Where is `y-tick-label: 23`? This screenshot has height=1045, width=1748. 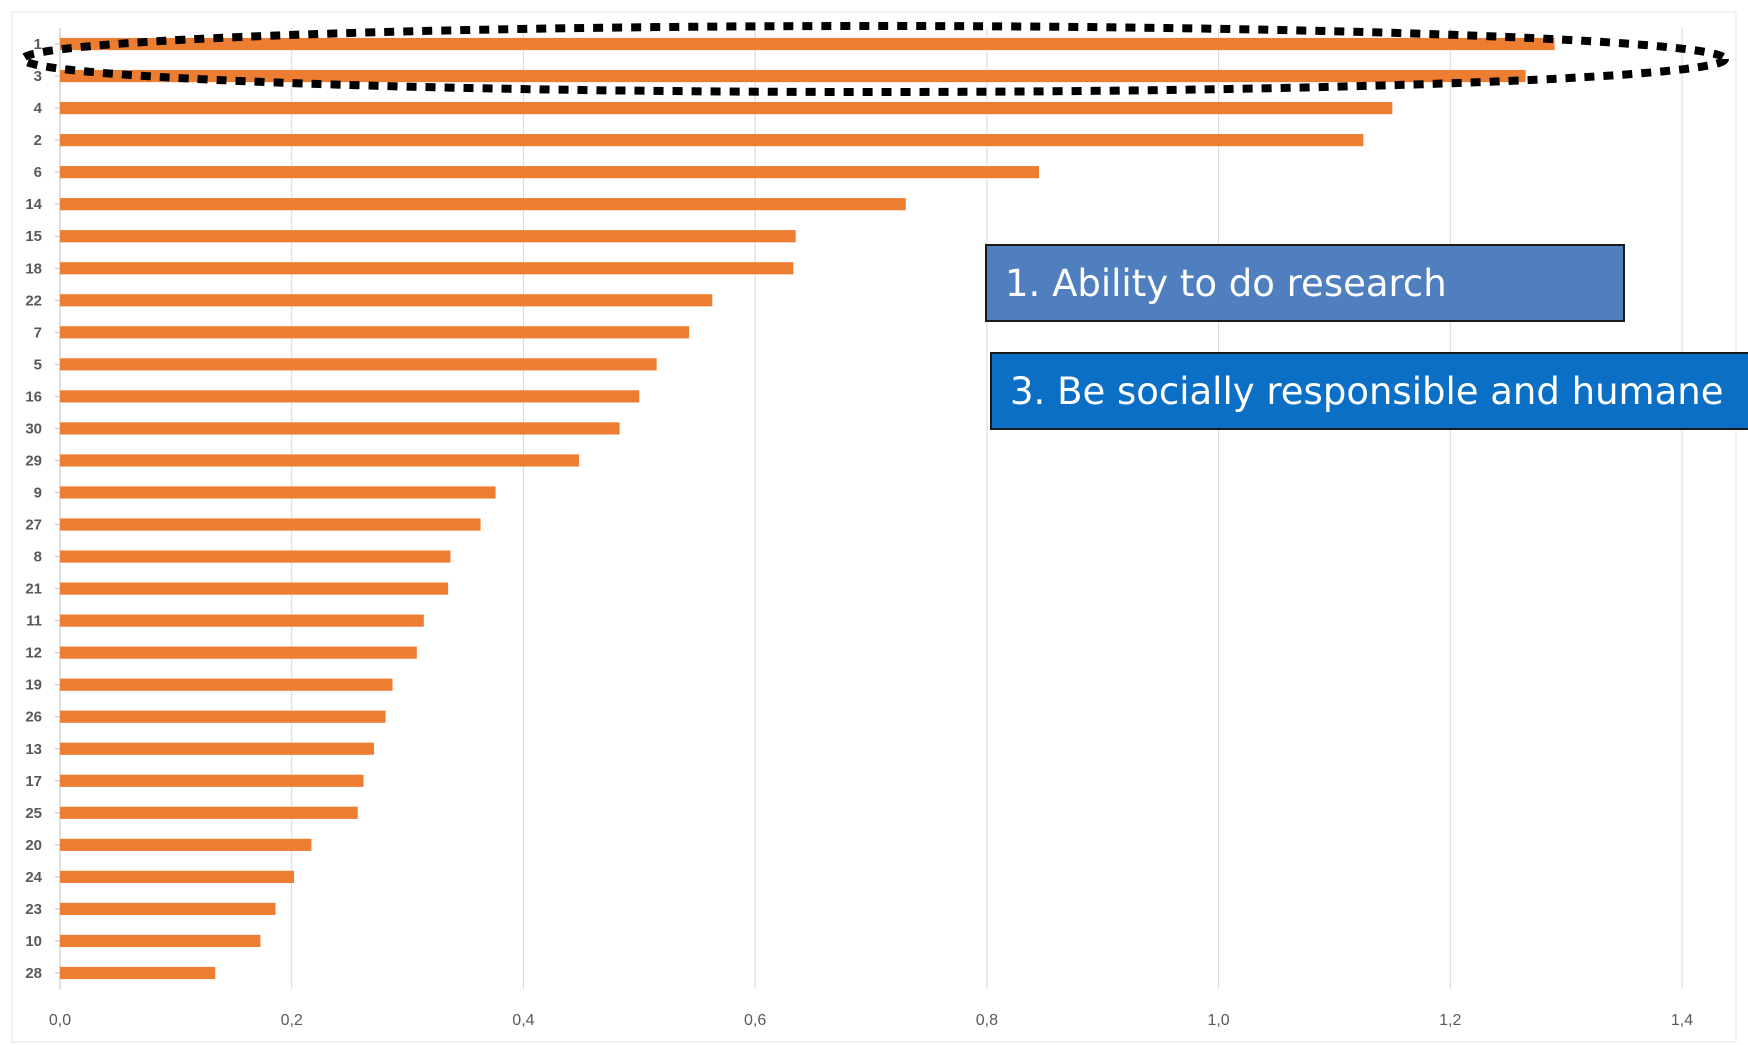
y-tick-label: 23 is located at coordinates (33, 909).